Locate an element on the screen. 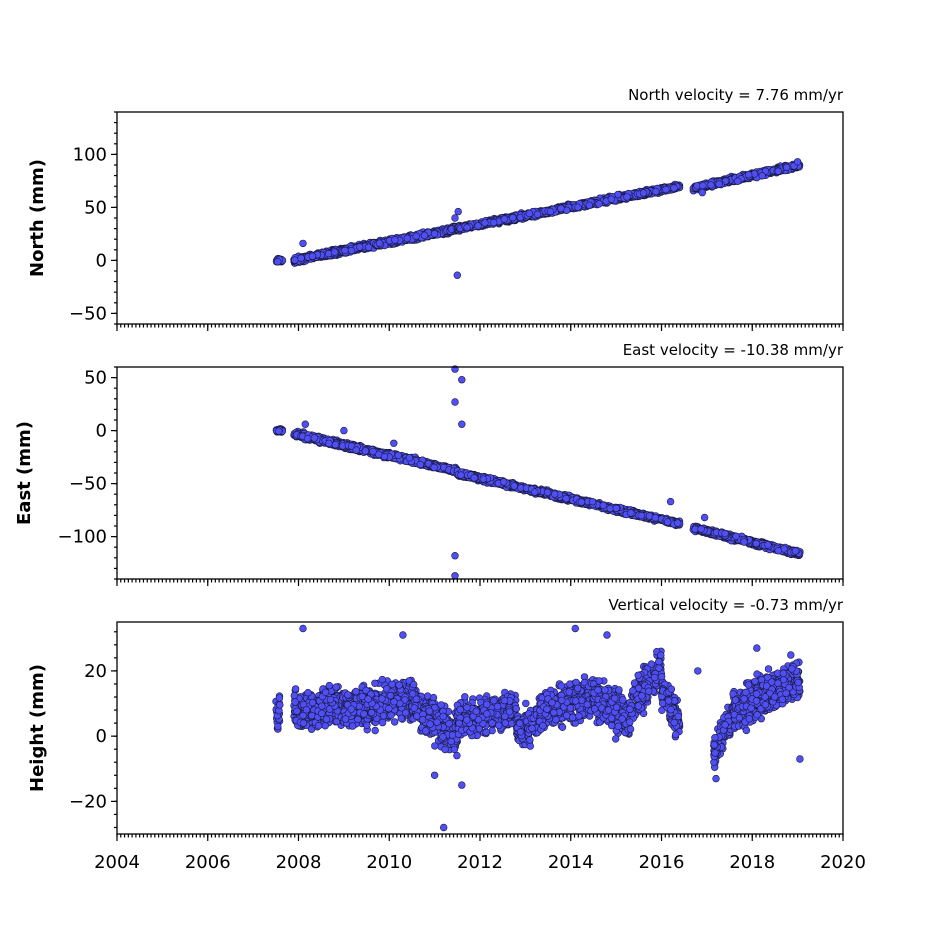  north-y-tick-label: −50 is located at coordinates (88, 313).